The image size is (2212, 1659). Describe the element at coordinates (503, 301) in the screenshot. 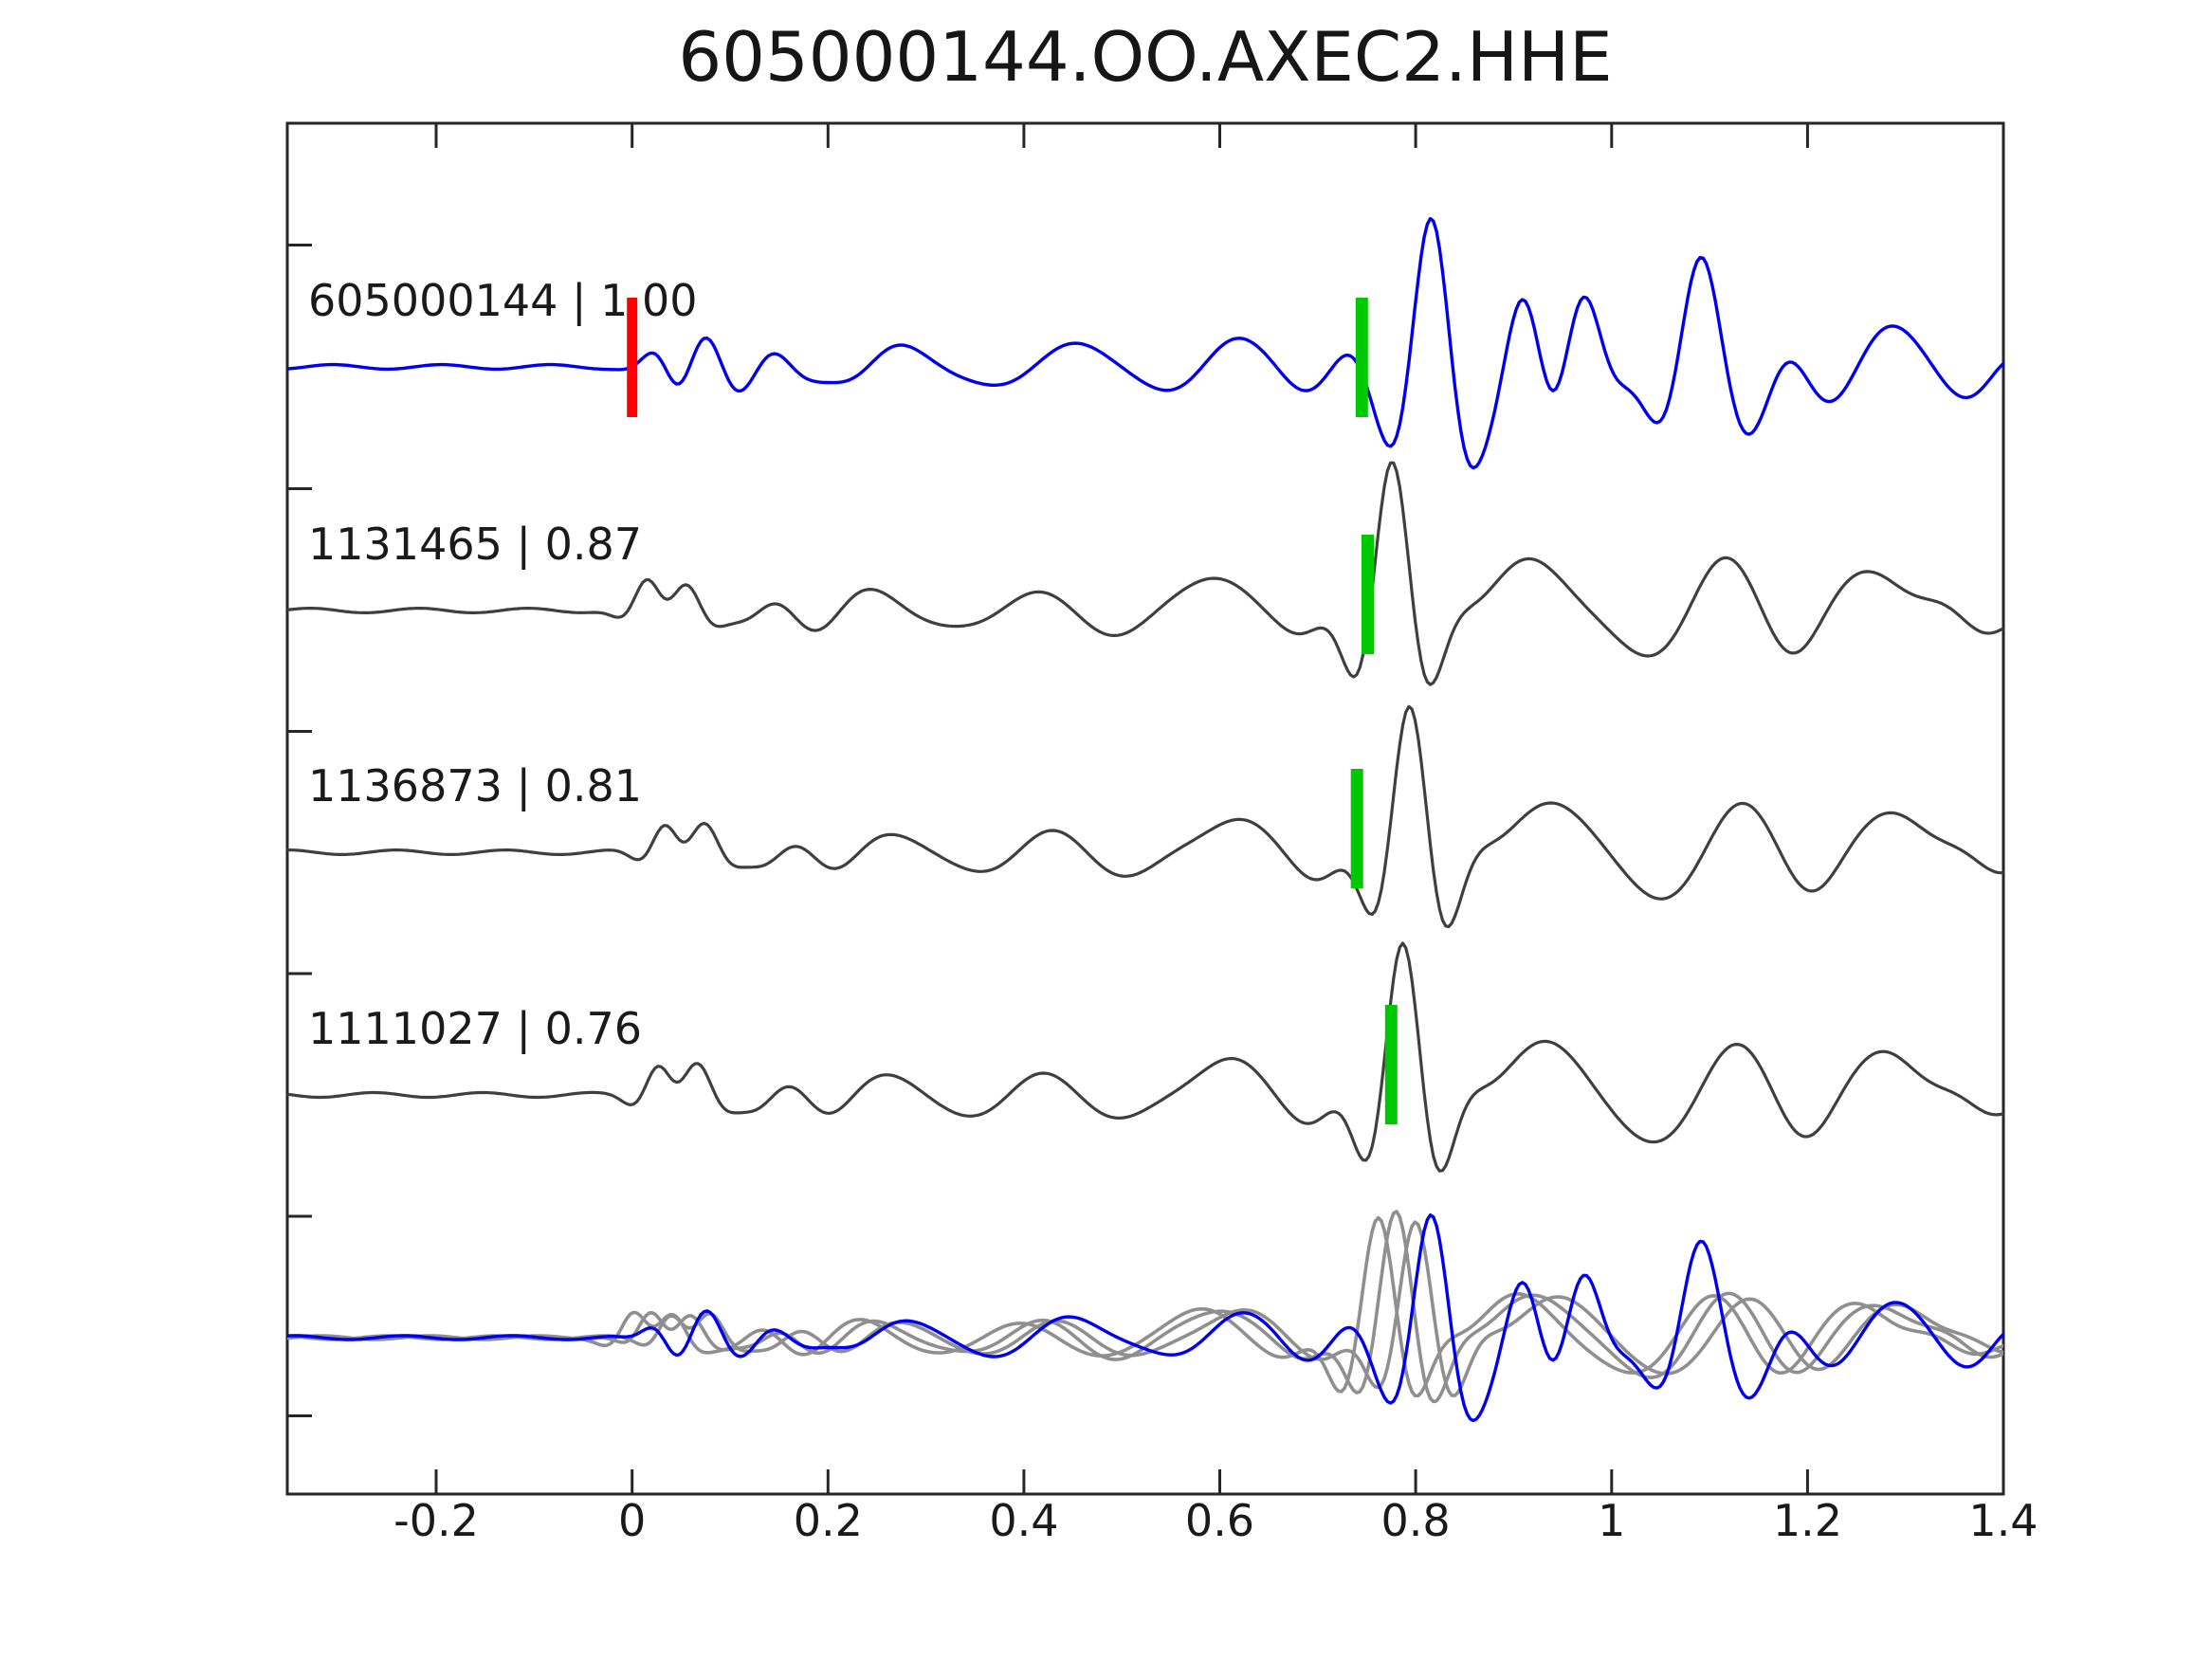

I see `trace-label-605000144: 605000144 | 1.00` at that location.